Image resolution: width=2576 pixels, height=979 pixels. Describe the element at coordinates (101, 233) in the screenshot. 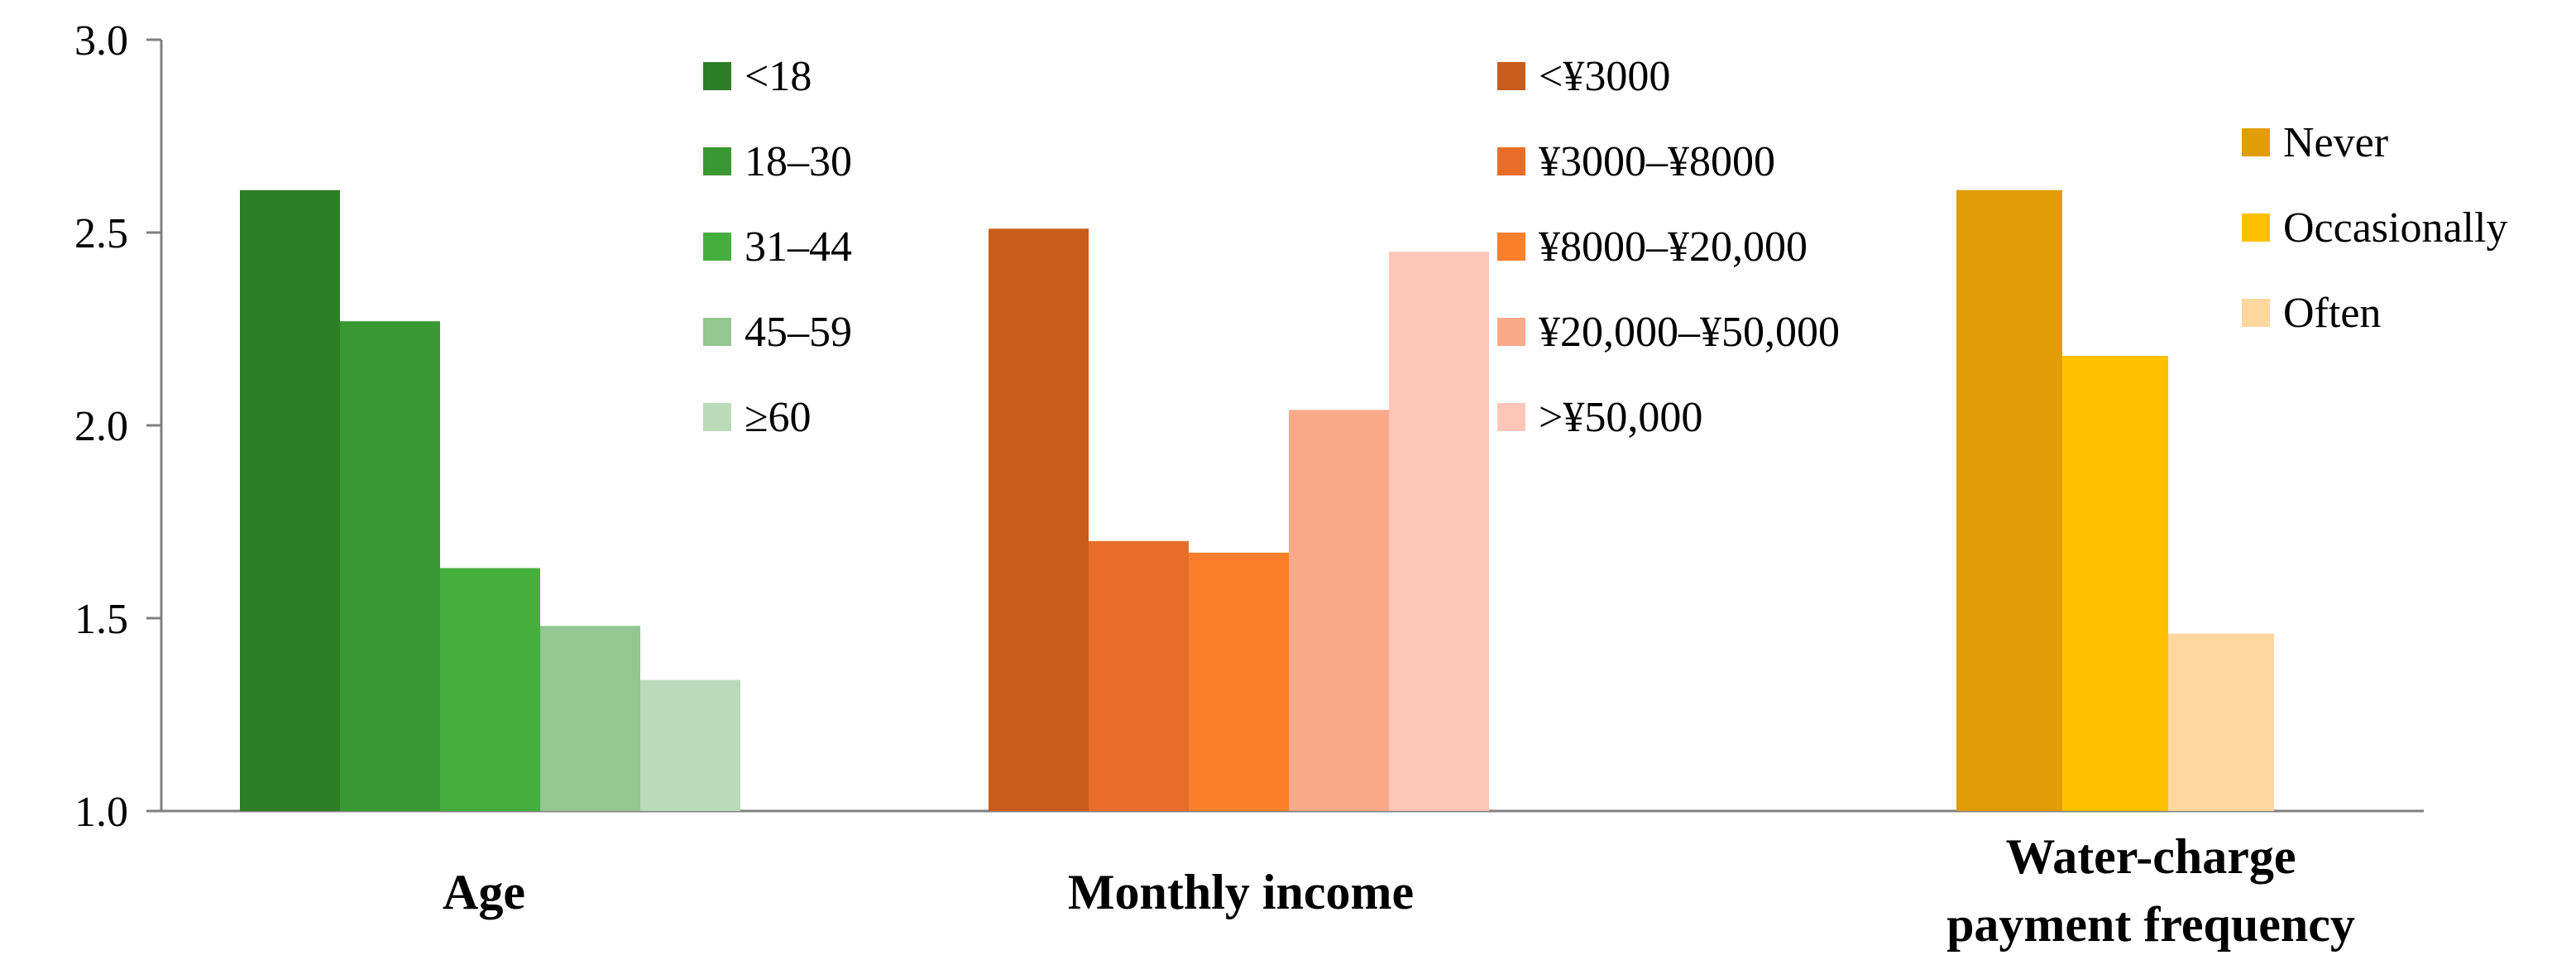

I see `y-tick-label: 2.5` at that location.